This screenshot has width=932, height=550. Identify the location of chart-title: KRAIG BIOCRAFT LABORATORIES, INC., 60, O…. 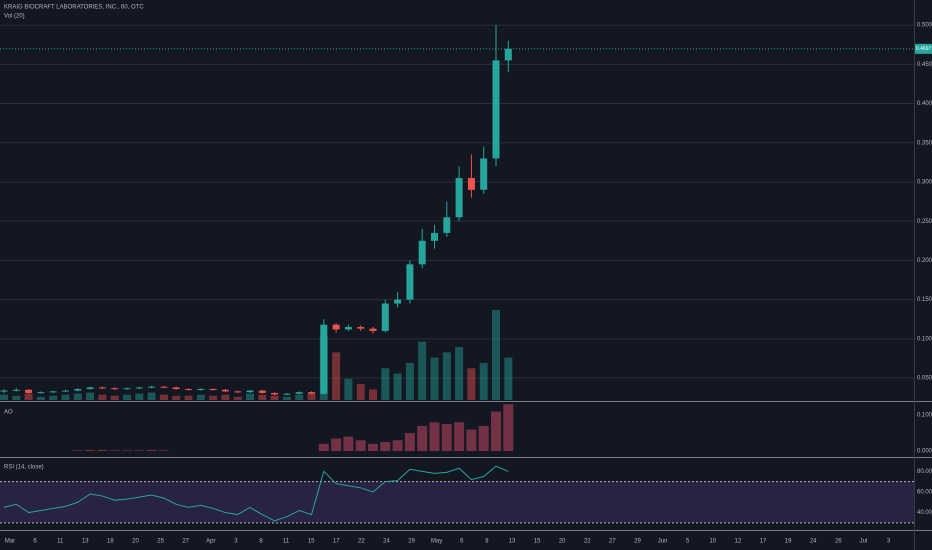
(74, 8).